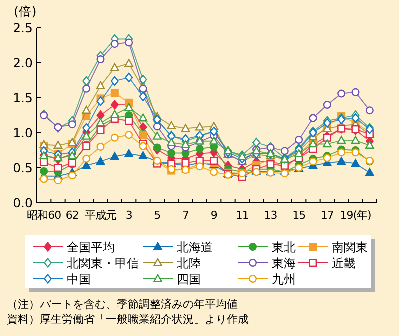 The image size is (399, 336). Describe the element at coordinates (299, 215) in the screenshot. I see `x-tick-label: 15` at that location.